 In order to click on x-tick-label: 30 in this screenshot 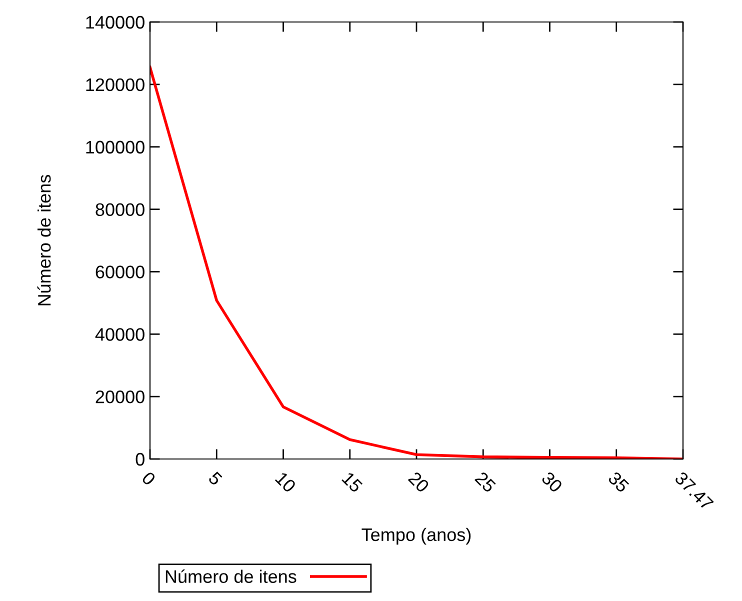, I will do `click(552, 482)`.